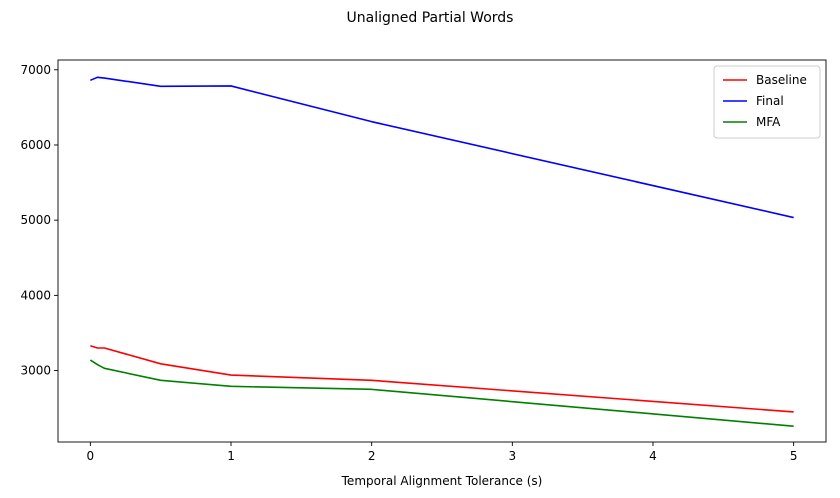 Image resolution: width=840 pixels, height=498 pixels. Describe the element at coordinates (372, 456) in the screenshot. I see `x-tick-label: 2` at that location.